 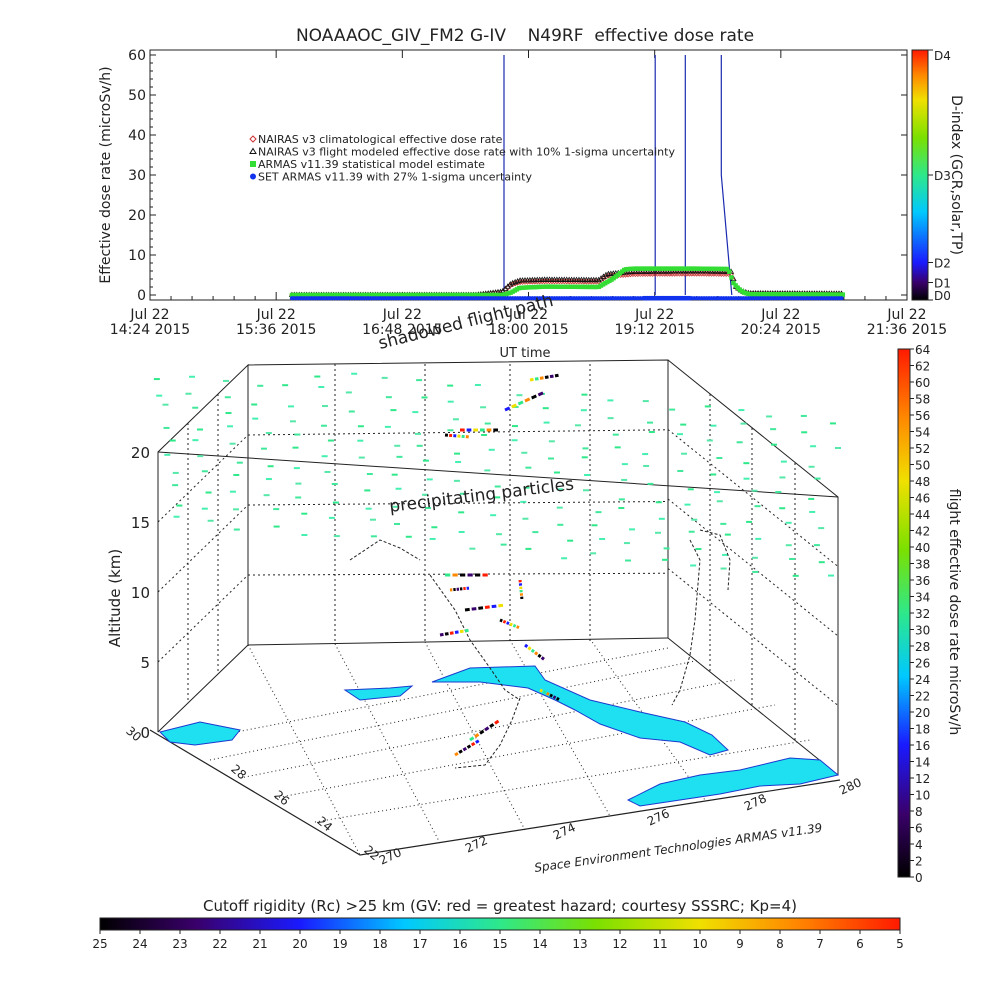 I want to click on x-tick-label-time: 19:12 2015, so click(x=654, y=330).